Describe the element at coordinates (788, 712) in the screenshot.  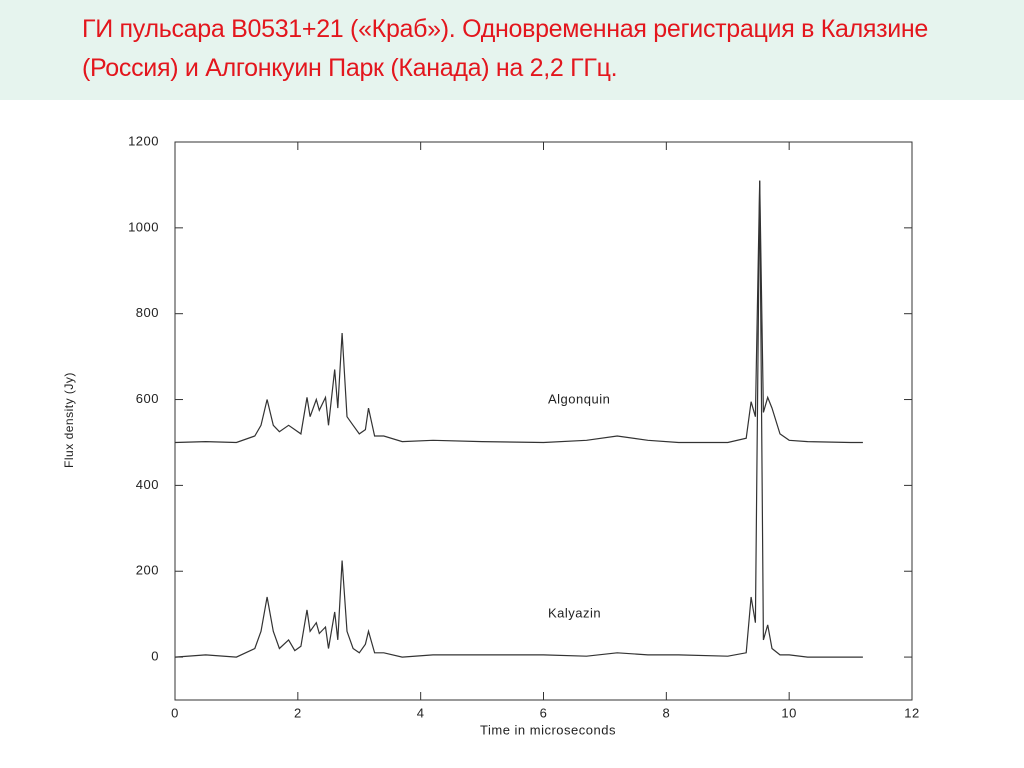
I see `x-tick-label: 10` at that location.